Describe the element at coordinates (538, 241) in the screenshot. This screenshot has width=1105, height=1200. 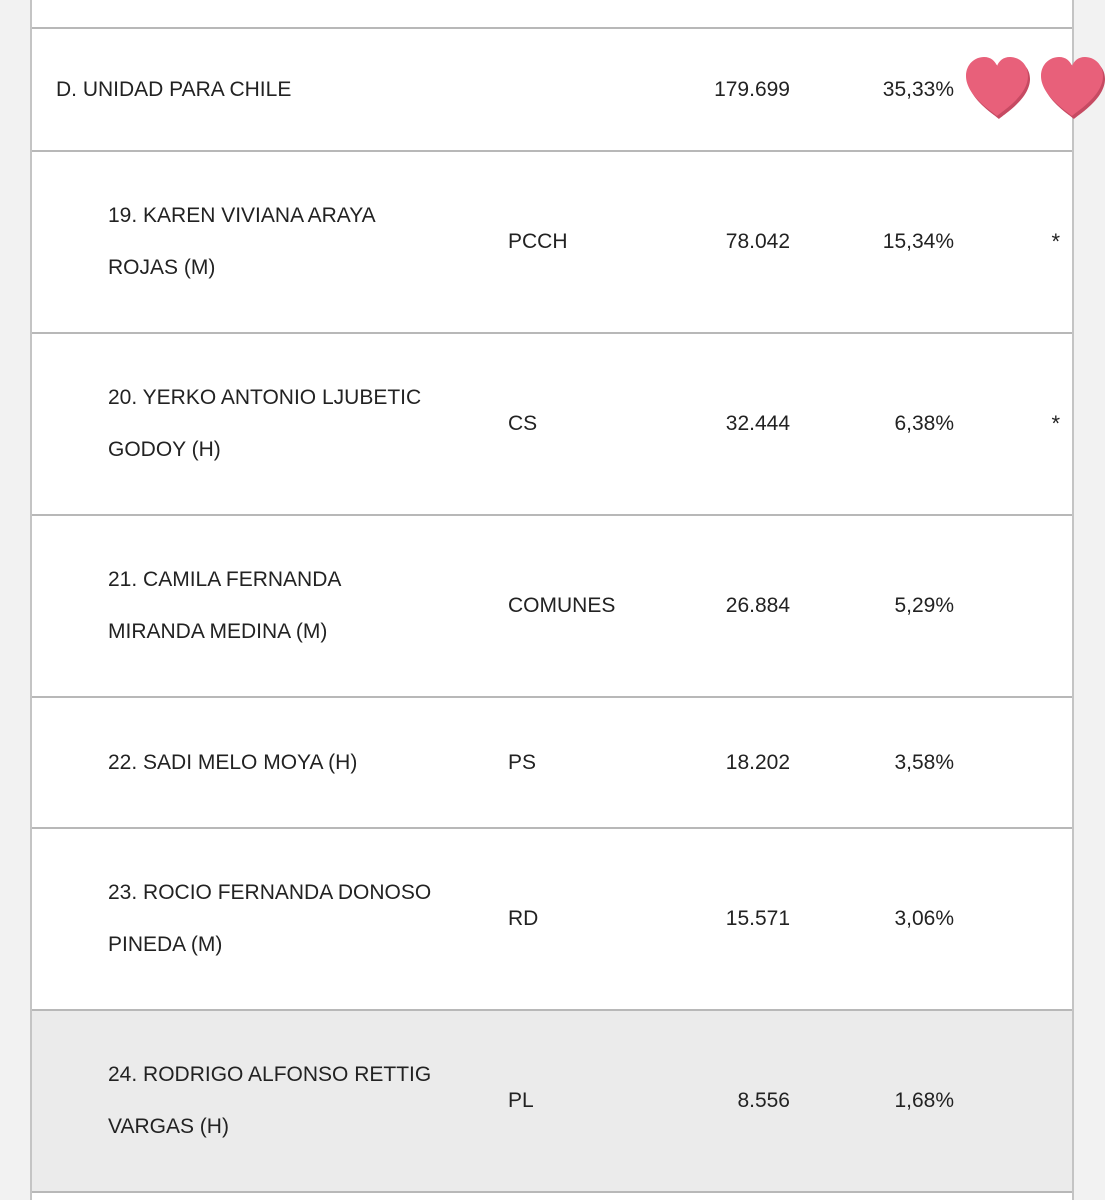
I see `candidate-party: PCCH` at that location.